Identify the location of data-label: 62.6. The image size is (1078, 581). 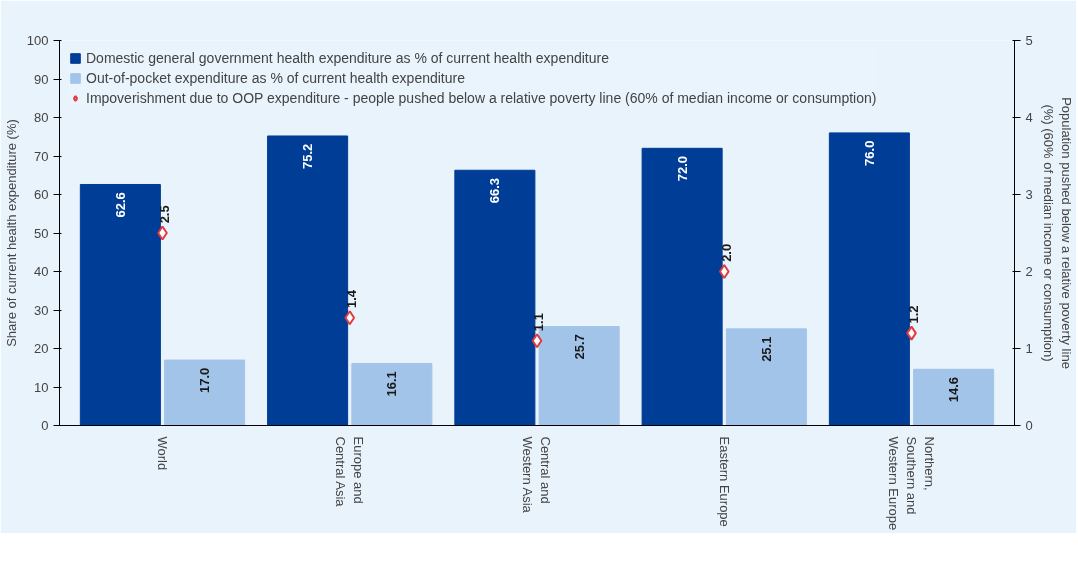
(120, 205).